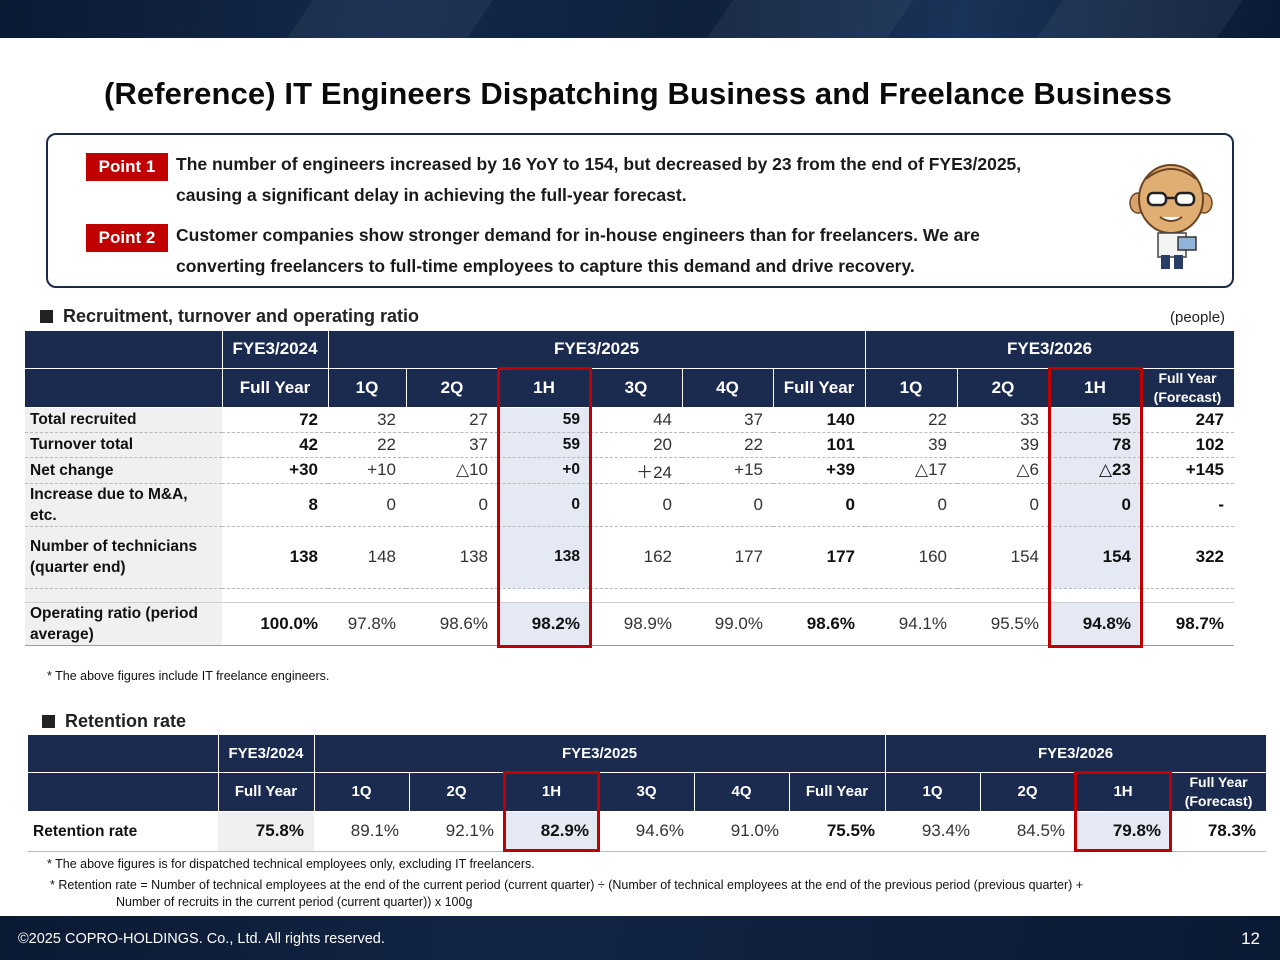 The width and height of the screenshot is (1280, 960). What do you see at coordinates (1003, 470) in the screenshot?
I see `table-cell: △6` at bounding box center [1003, 470].